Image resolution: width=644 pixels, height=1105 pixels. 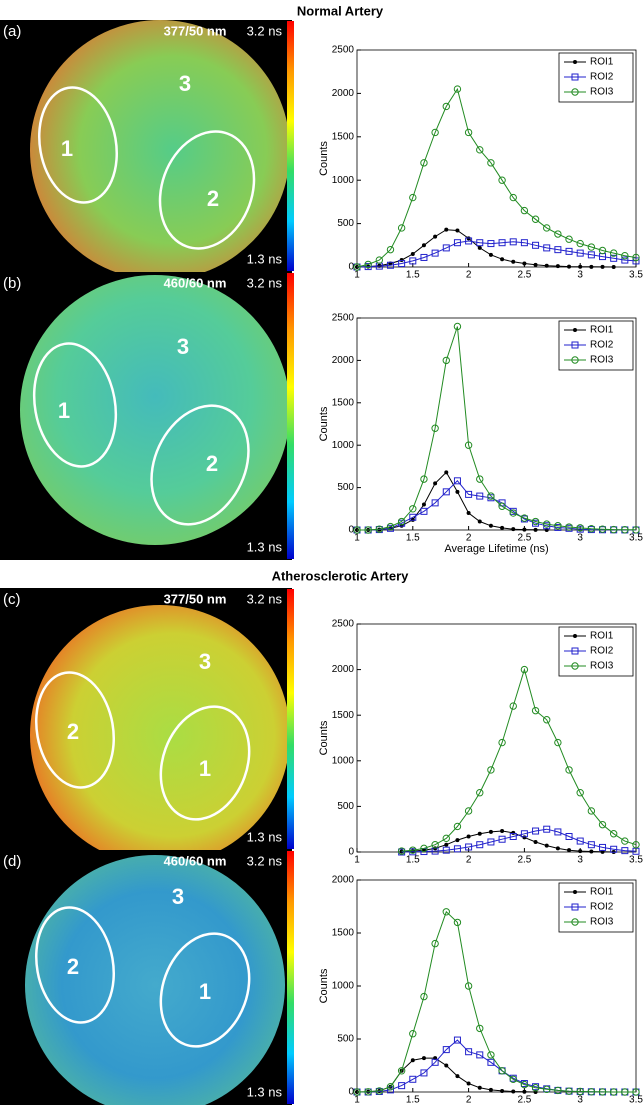 What do you see at coordinates (351, 852) in the screenshot?
I see `y-tick-label: 0` at bounding box center [351, 852].